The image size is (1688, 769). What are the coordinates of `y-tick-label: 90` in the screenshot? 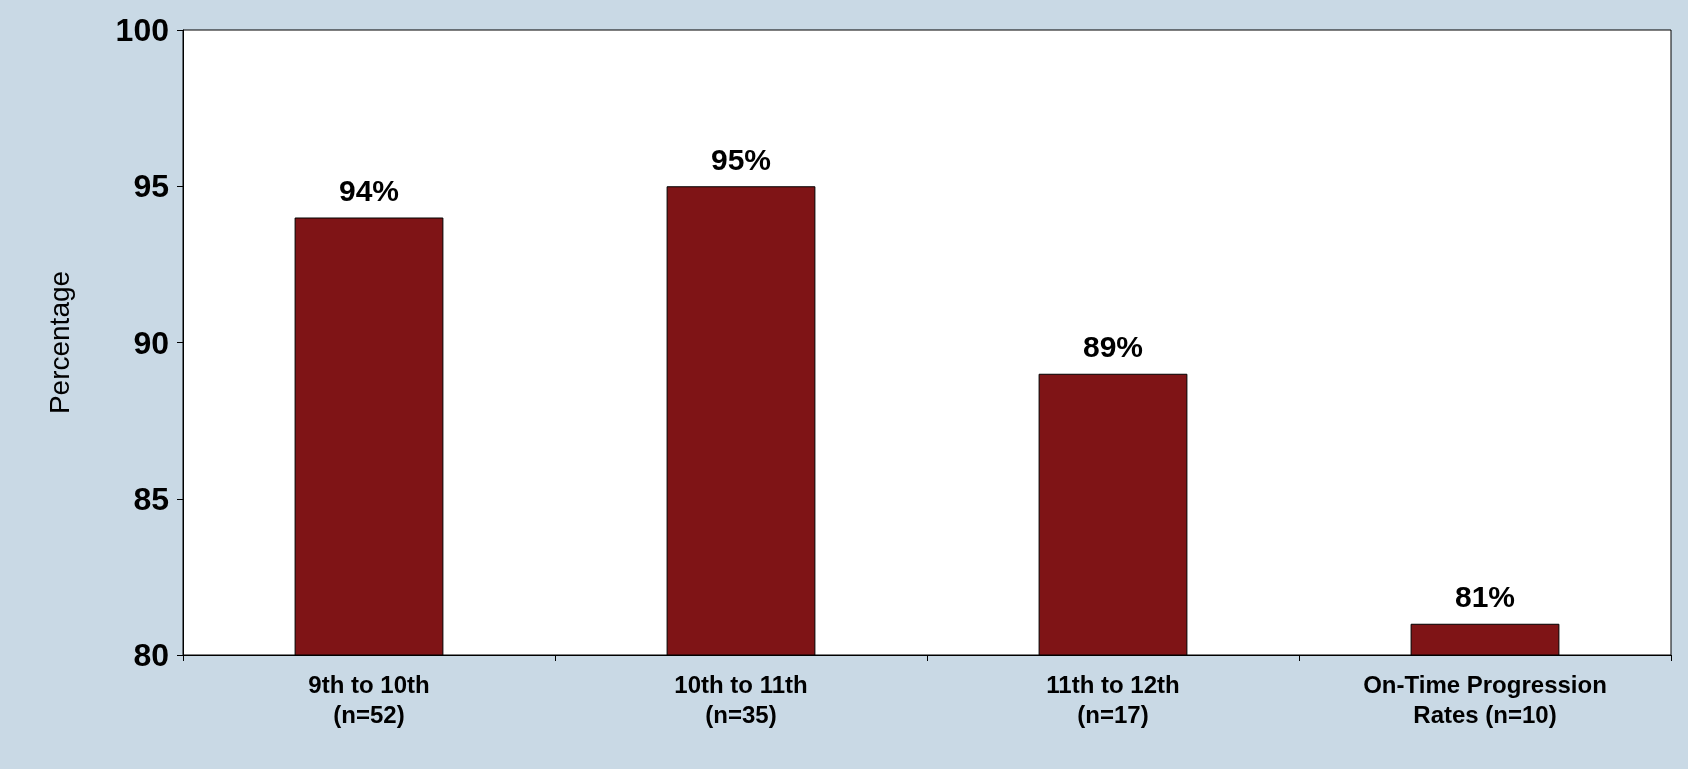 It's located at (151, 342).